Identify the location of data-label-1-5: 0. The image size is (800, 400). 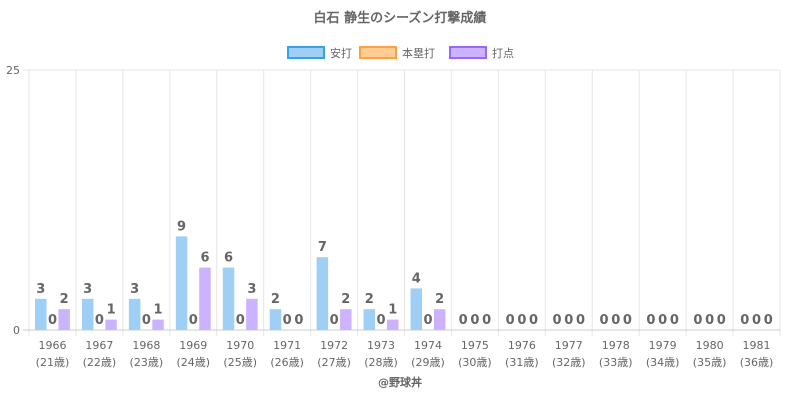
(287, 320).